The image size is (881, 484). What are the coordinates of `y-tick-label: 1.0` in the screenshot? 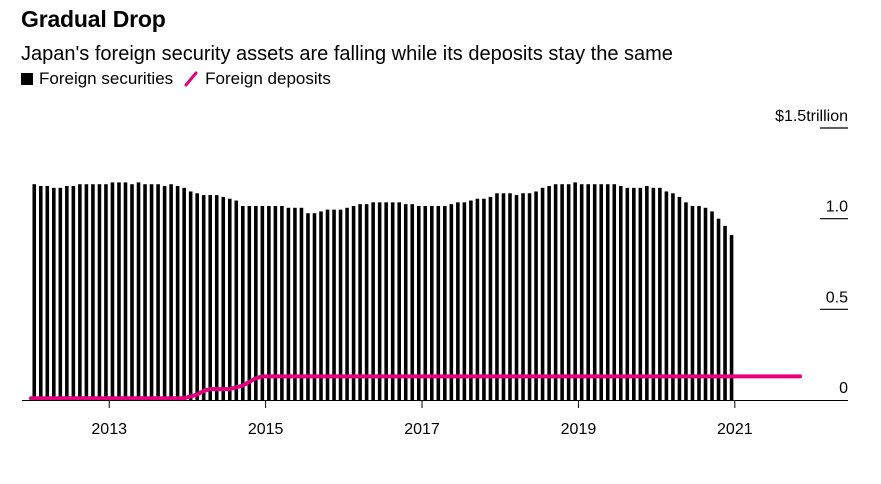 It's located at (837, 207).